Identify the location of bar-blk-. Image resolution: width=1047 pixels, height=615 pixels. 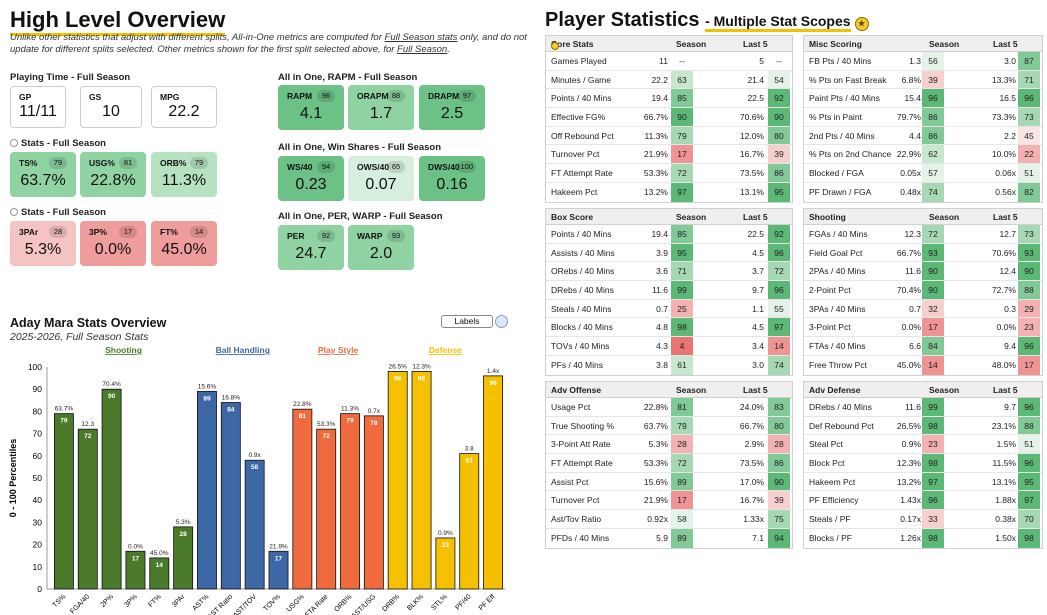
(421, 480).